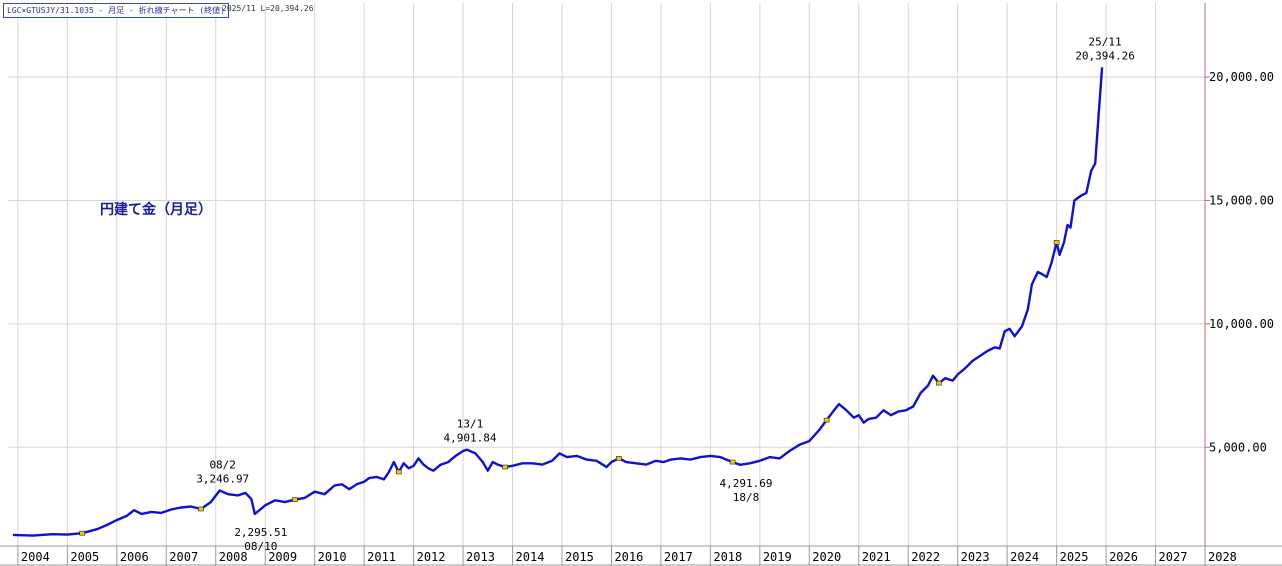 Image resolution: width=1282 pixels, height=566 pixels. I want to click on annotation-value: 20,394.26, so click(1105, 55).